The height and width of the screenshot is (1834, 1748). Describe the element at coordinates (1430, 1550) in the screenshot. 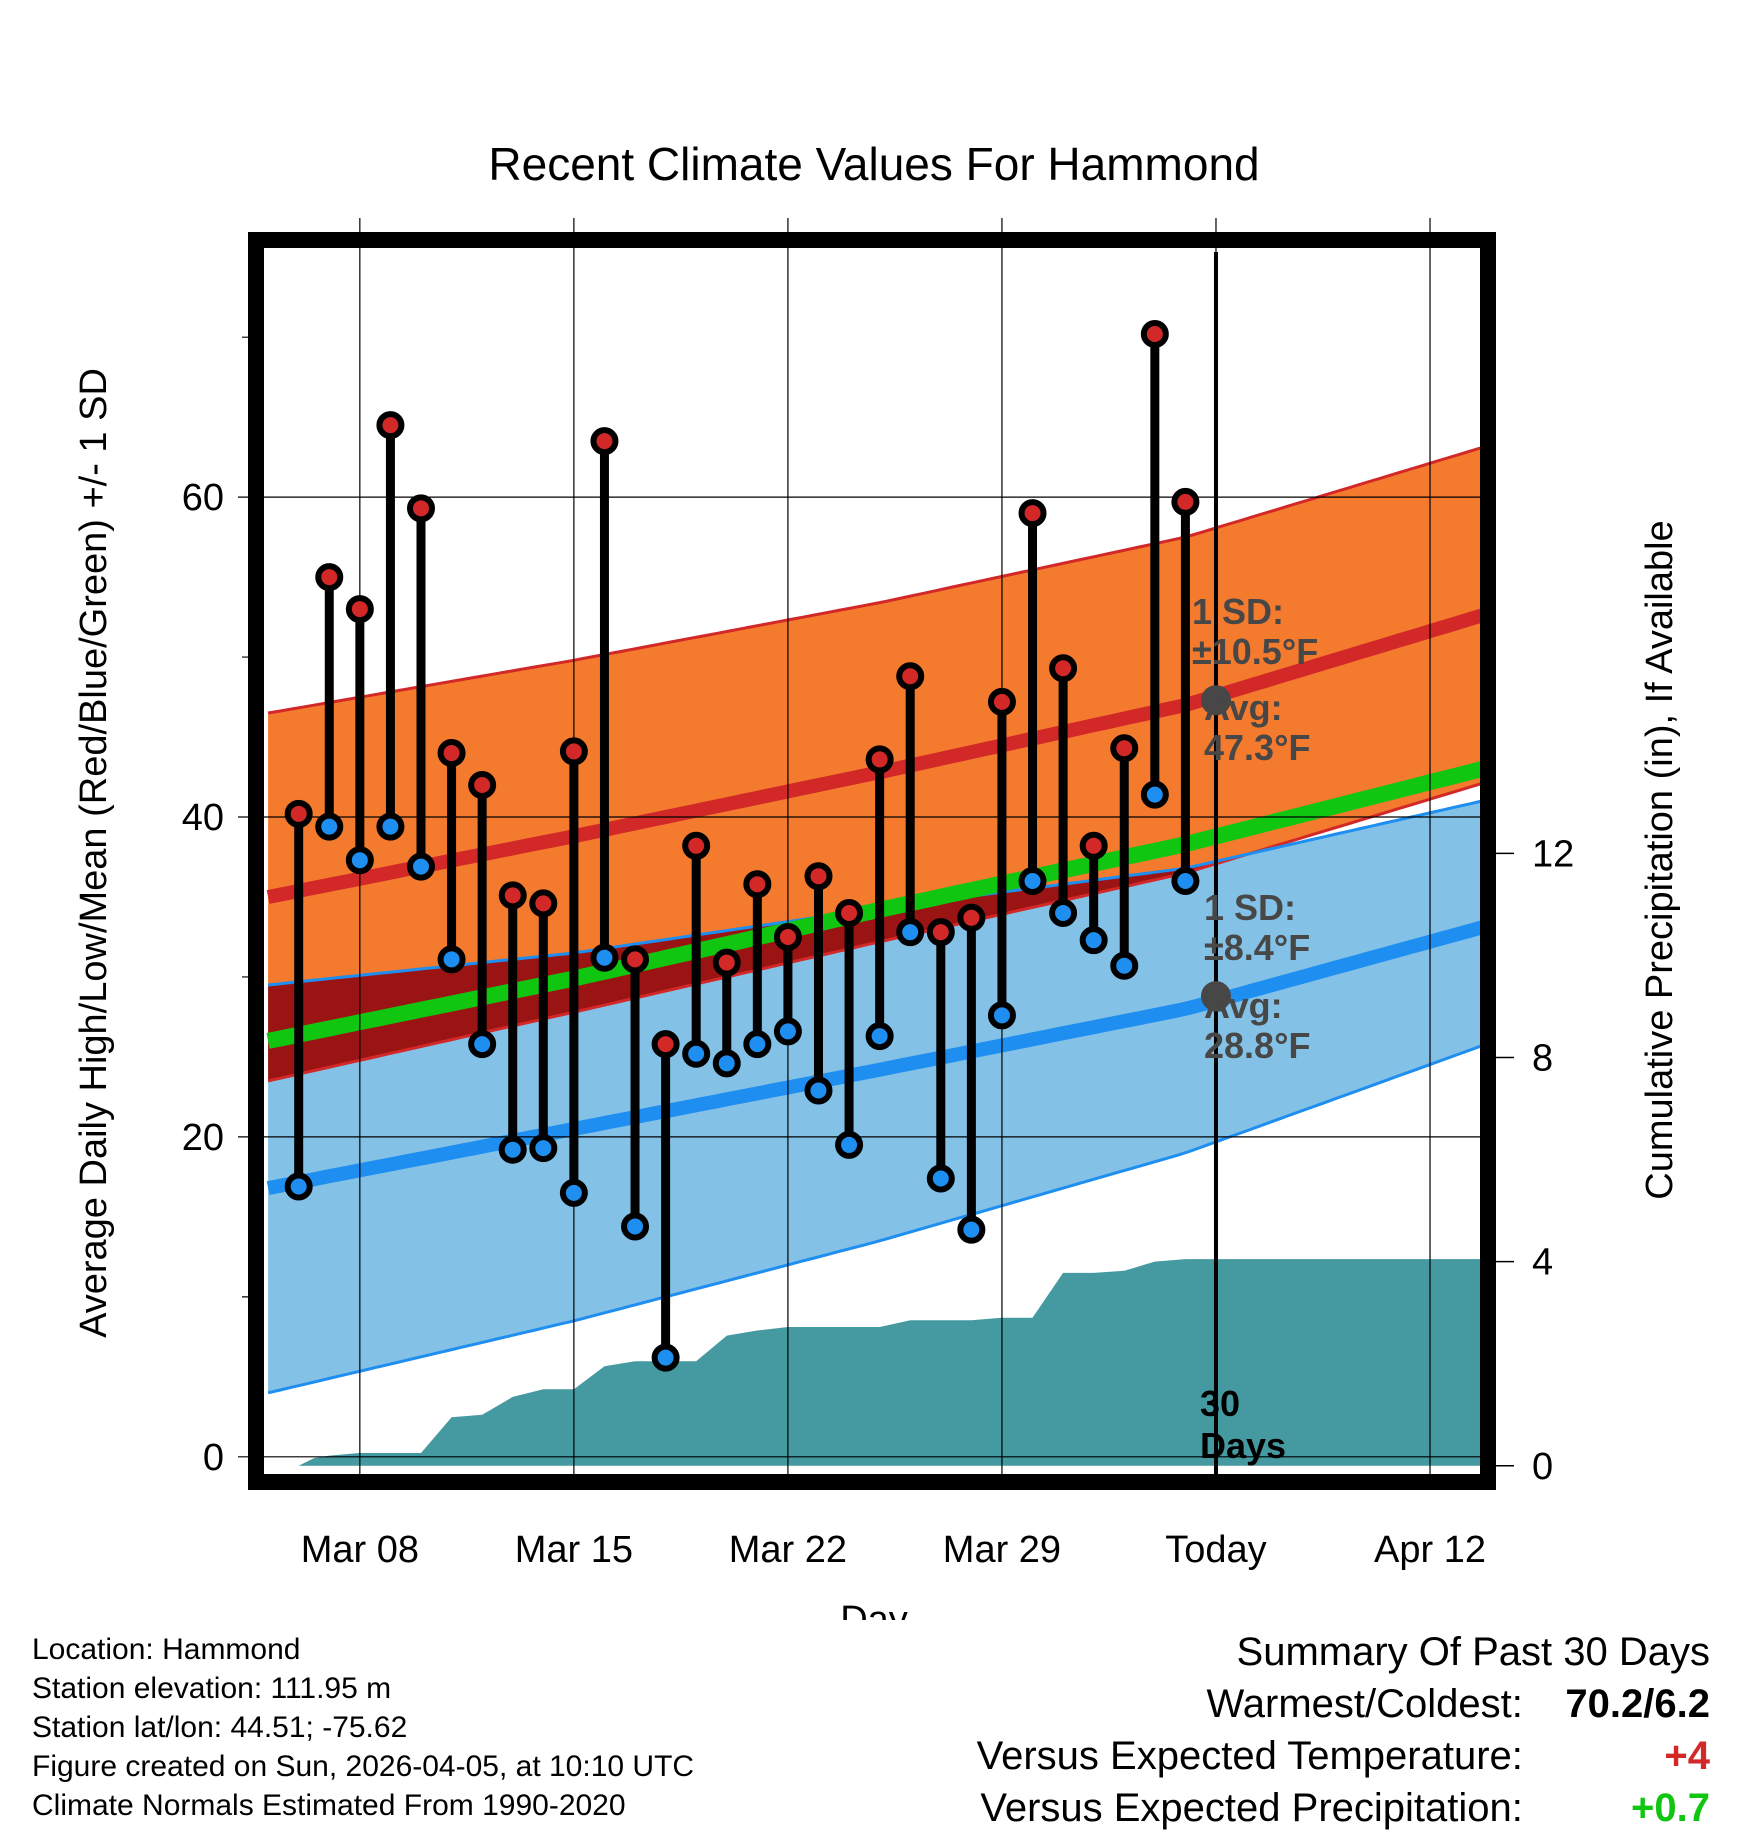

I see `x-tick-label: Apr 12` at that location.